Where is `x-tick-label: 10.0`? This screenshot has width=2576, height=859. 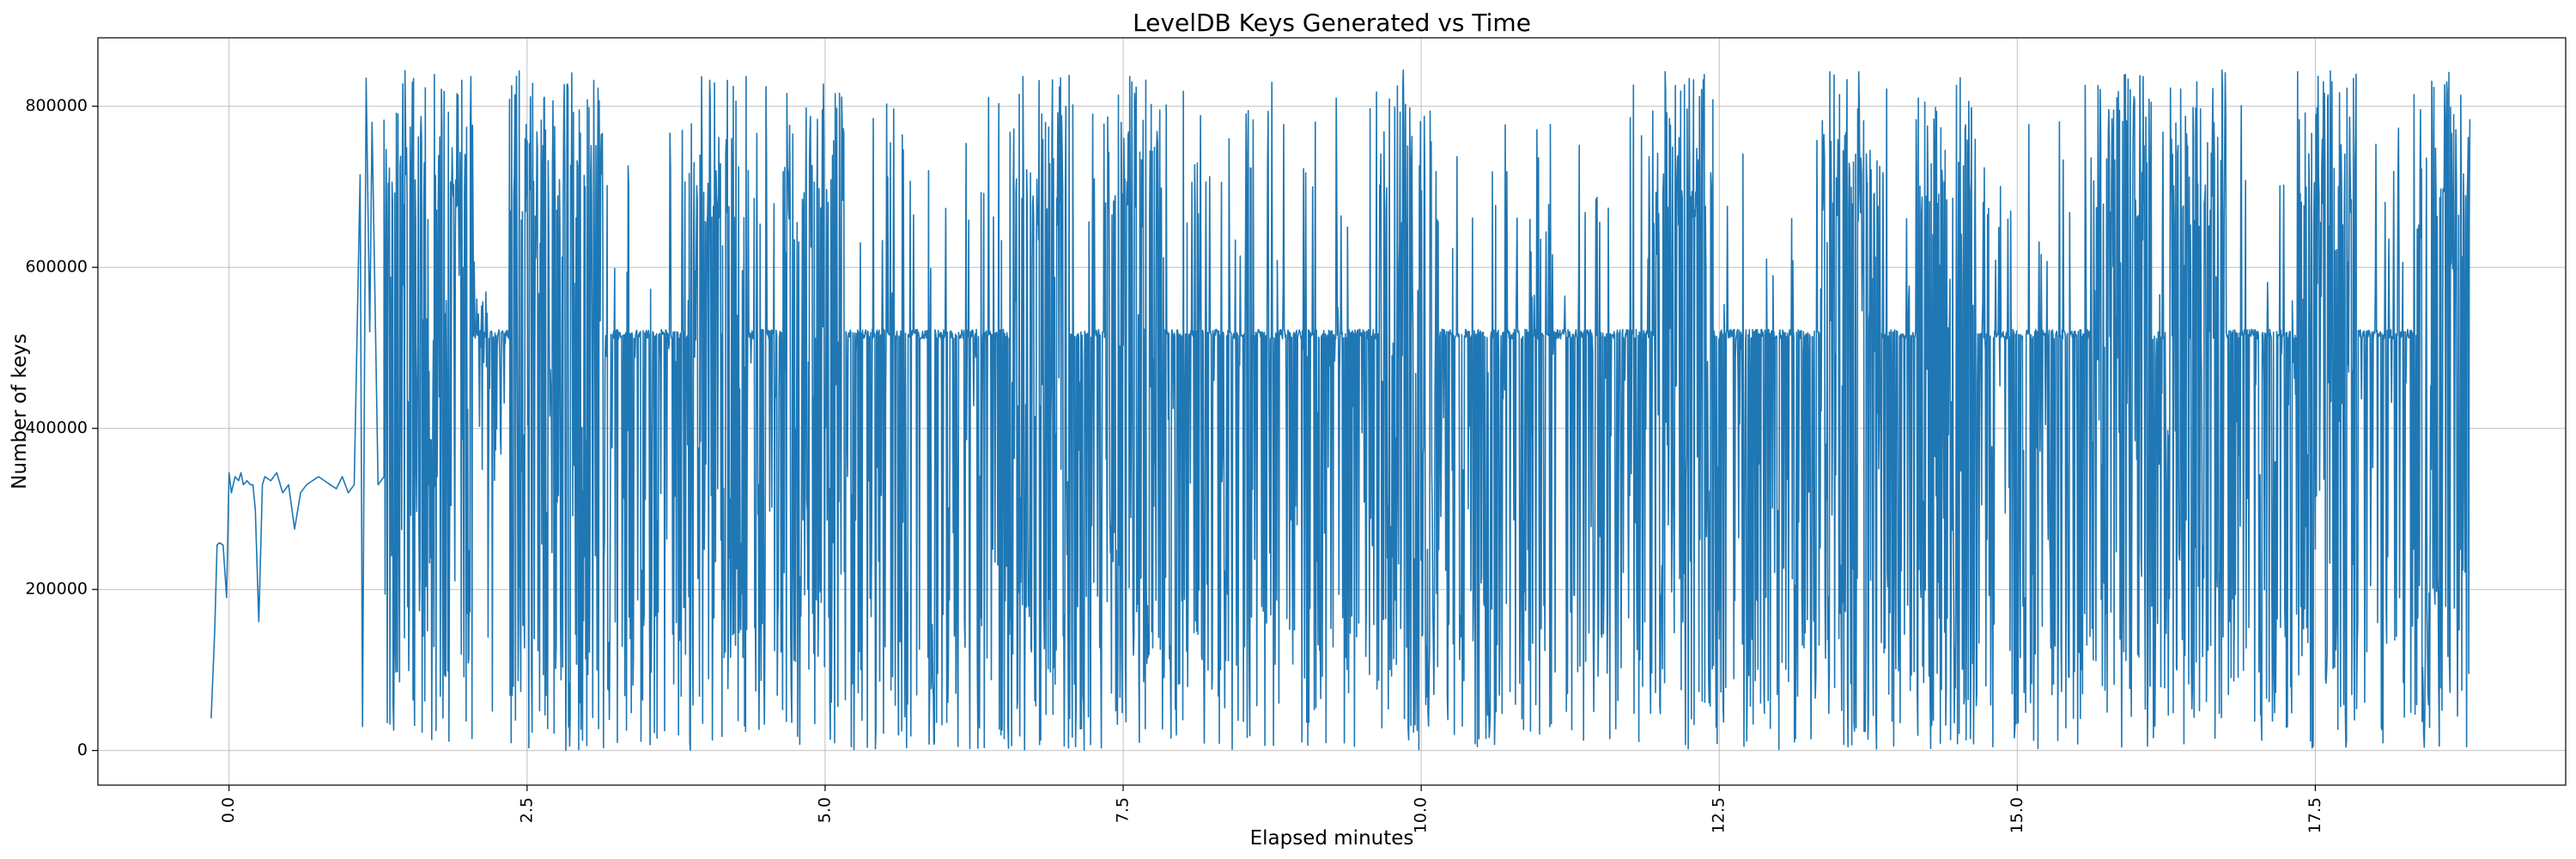 x-tick-label: 10.0 is located at coordinates (1422, 815).